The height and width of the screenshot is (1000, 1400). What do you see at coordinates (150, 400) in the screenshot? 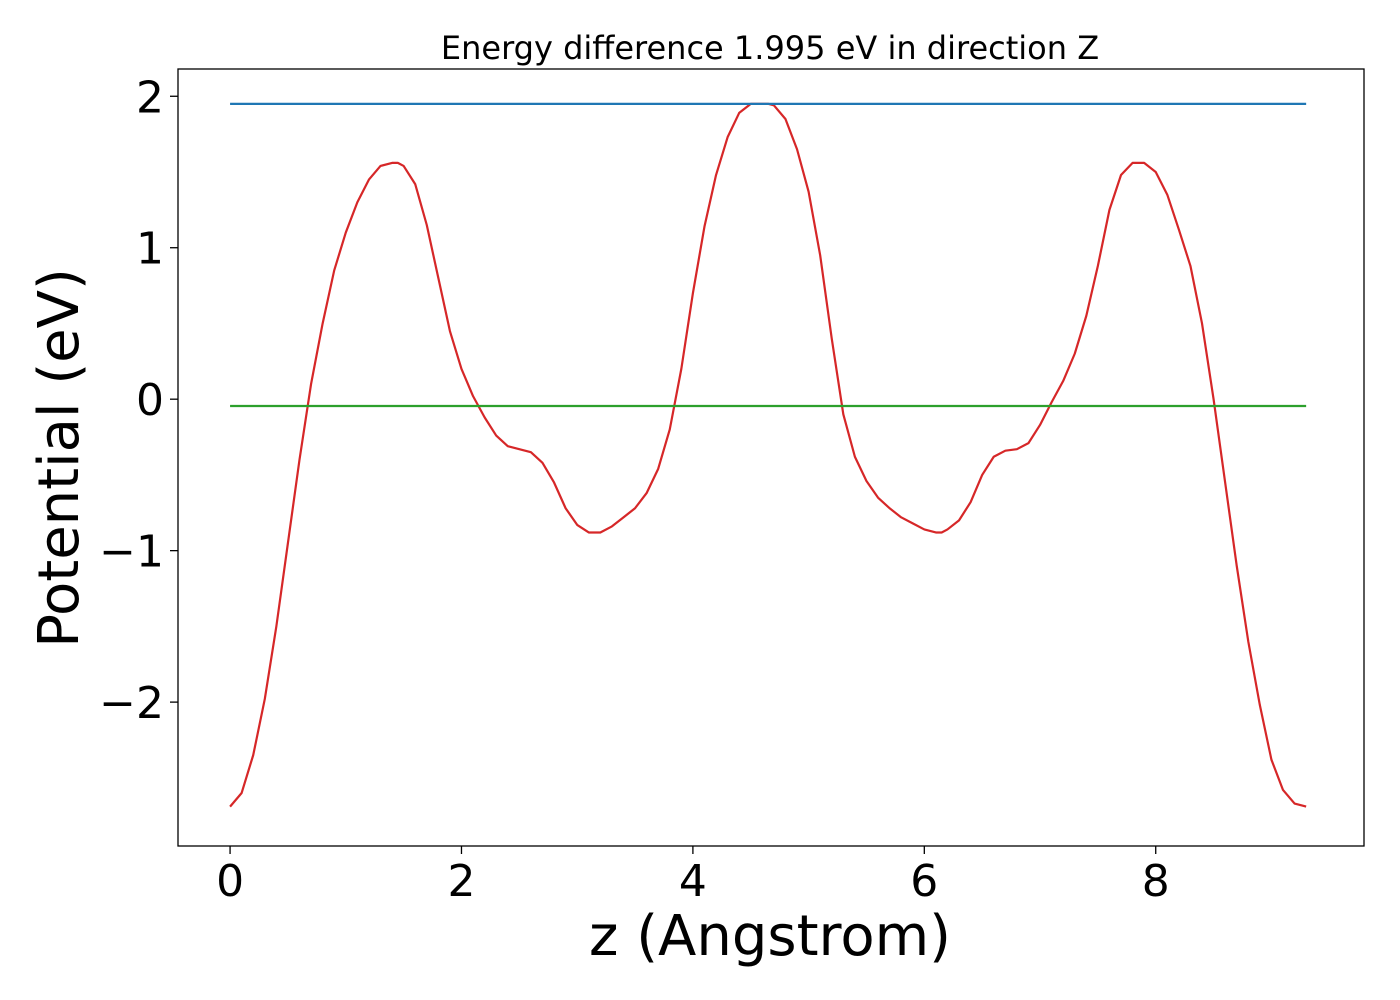
I see `y-tick-label: 0` at bounding box center [150, 400].